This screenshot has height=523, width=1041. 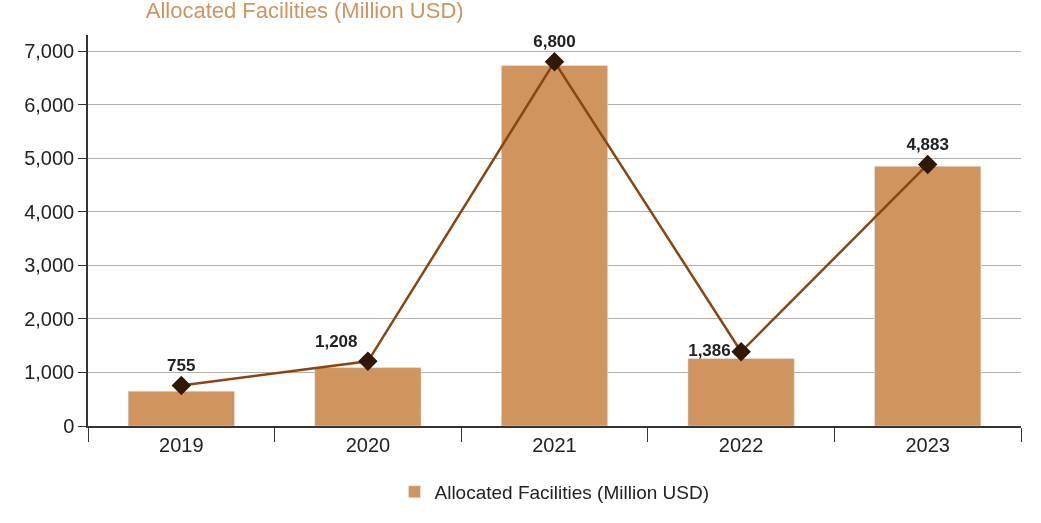 What do you see at coordinates (554, 42) in the screenshot?
I see `data-label: 6,800` at bounding box center [554, 42].